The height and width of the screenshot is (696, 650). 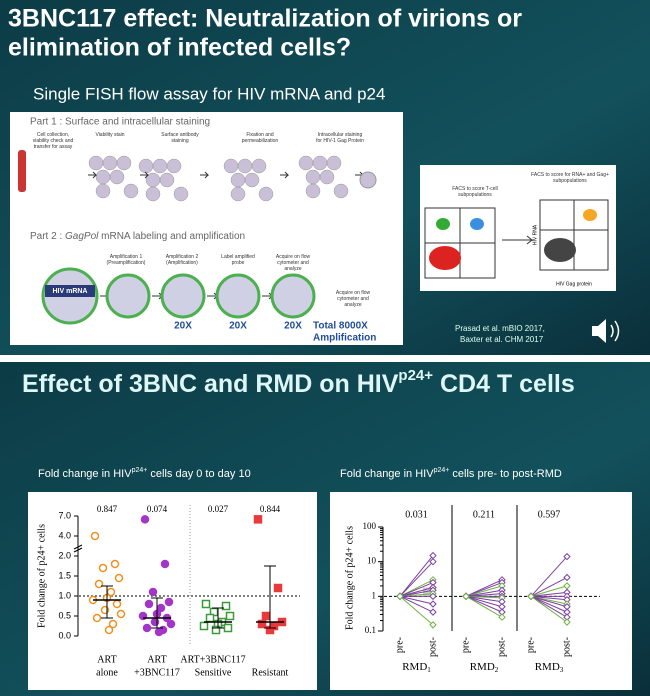 What do you see at coordinates (270, 509) in the screenshot?
I see `p-value: 0.844` at bounding box center [270, 509].